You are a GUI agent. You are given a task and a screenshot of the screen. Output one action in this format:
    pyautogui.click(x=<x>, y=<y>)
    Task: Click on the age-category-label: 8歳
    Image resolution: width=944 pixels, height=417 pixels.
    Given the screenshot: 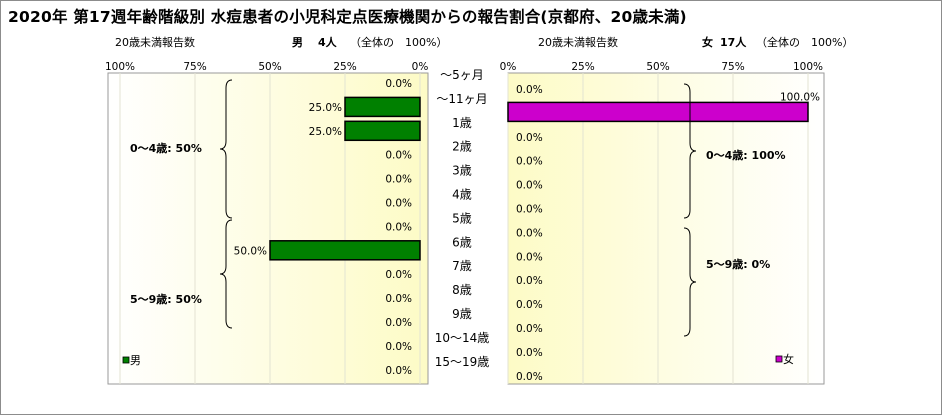 What is the action you would take?
    pyautogui.click(x=462, y=290)
    